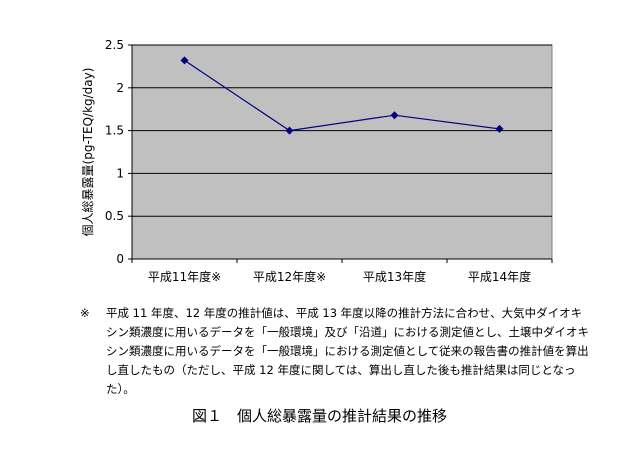 The image size is (639, 450). What do you see at coordinates (114, 45) in the screenshot?
I see `y-tick-label: 2.5` at bounding box center [114, 45].